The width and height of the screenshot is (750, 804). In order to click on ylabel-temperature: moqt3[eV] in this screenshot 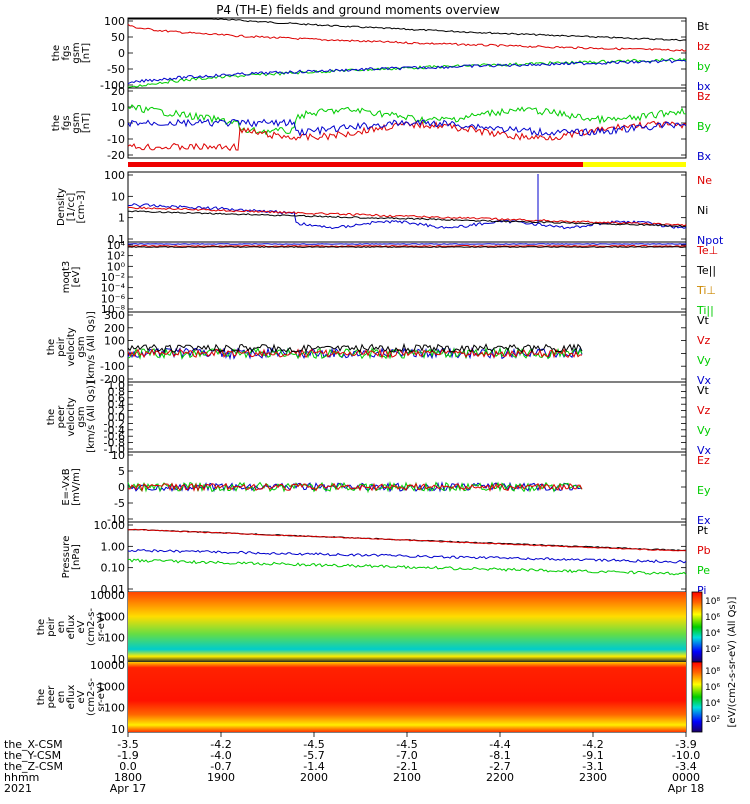, I will do `click(71, 277)`.